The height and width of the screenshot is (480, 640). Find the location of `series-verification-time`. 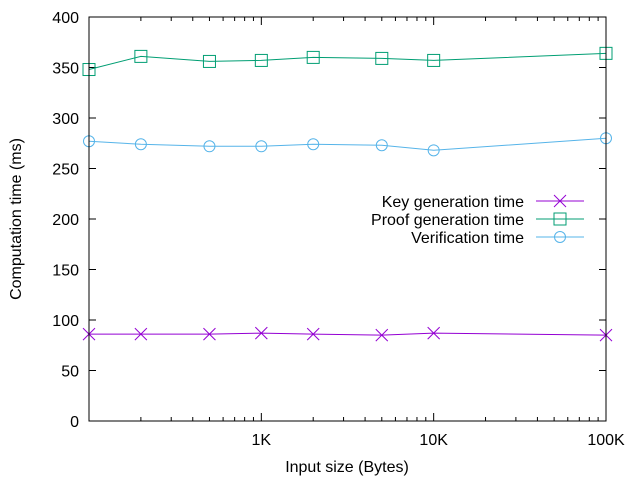

series-verification-time is located at coordinates (347, 144).